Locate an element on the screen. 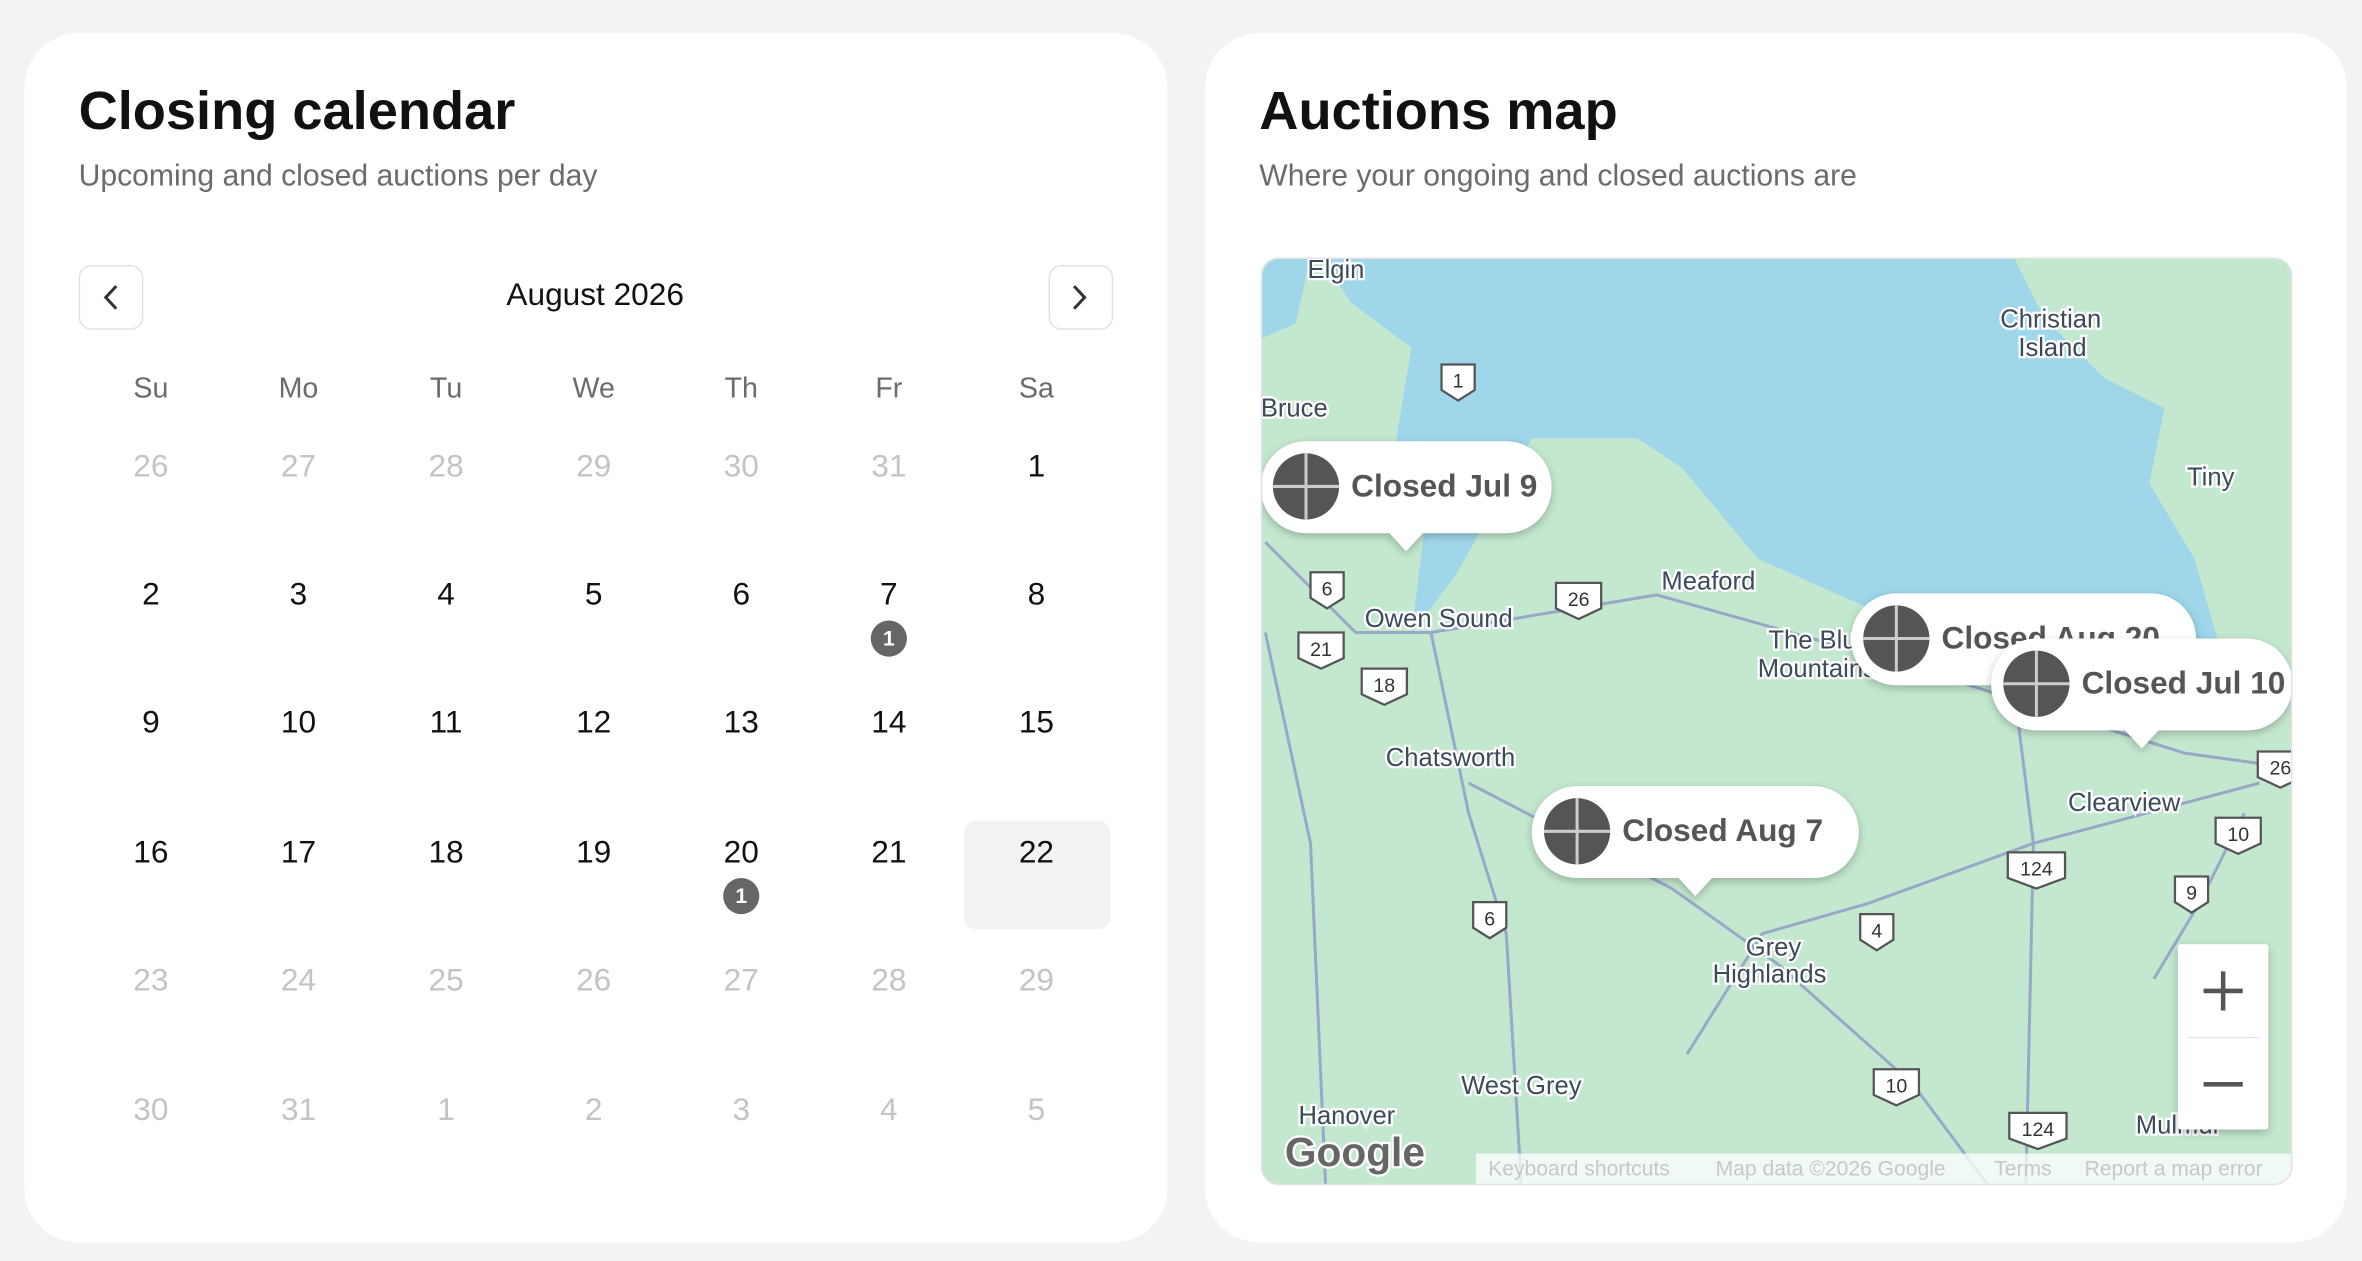  day-cell: 8 is located at coordinates (1037, 594).